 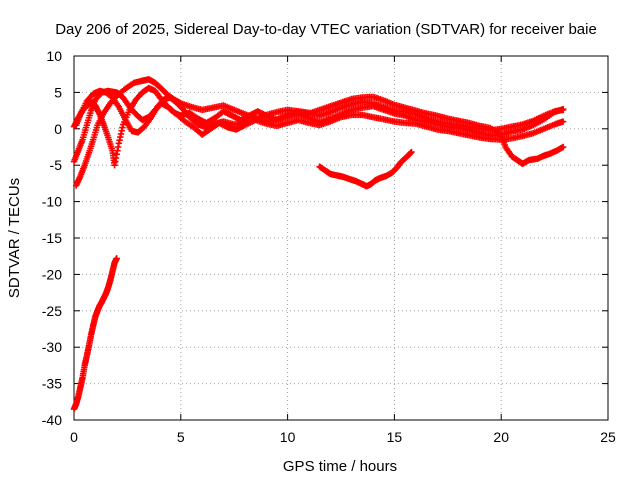 What do you see at coordinates (74, 437) in the screenshot?
I see `x-tick-label: 0` at bounding box center [74, 437].